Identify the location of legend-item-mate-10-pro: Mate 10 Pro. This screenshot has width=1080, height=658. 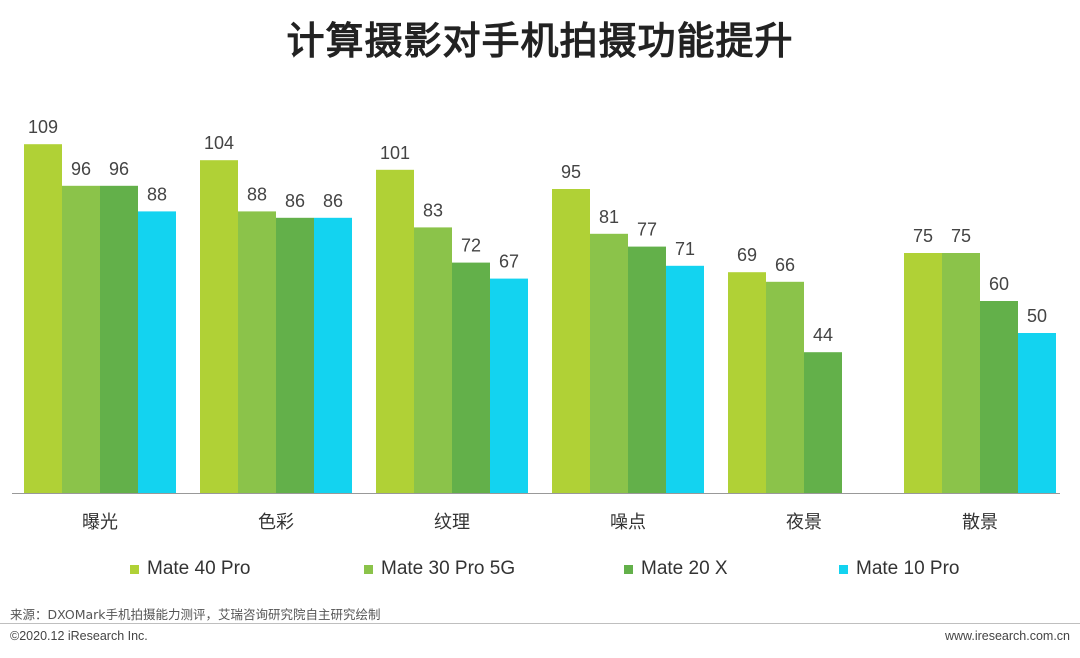
(899, 569).